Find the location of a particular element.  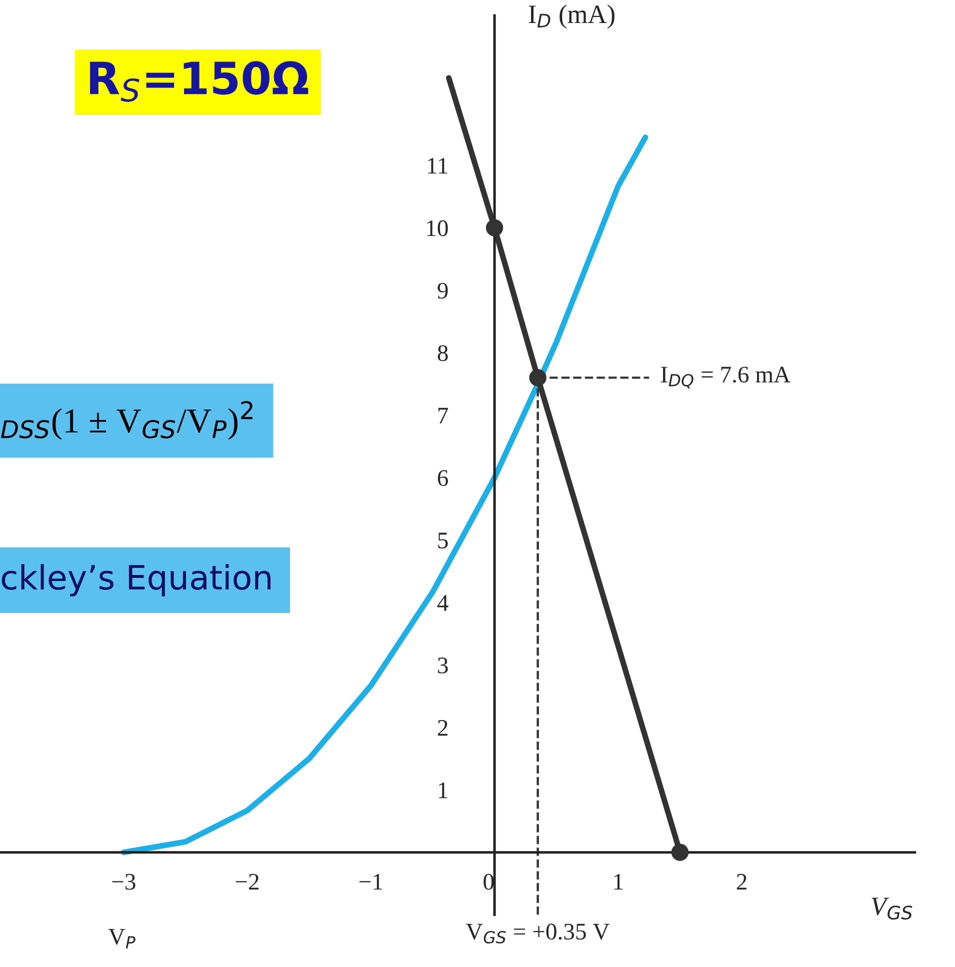

x-tick-label: 1 is located at coordinates (618, 882).